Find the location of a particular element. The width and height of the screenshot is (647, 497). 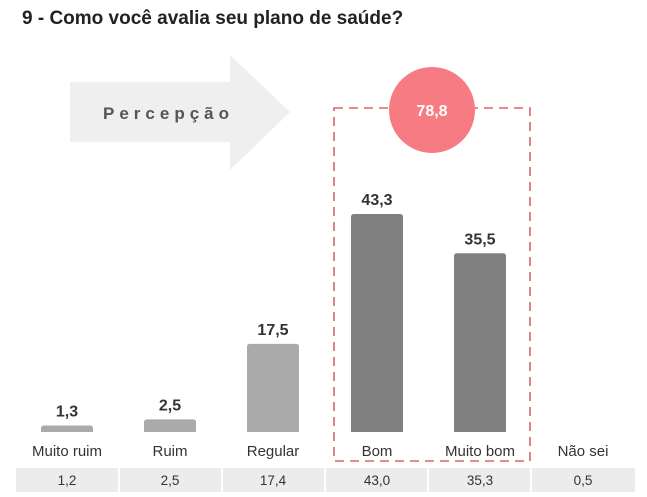

table-cell: 35,3 is located at coordinates (480, 480).